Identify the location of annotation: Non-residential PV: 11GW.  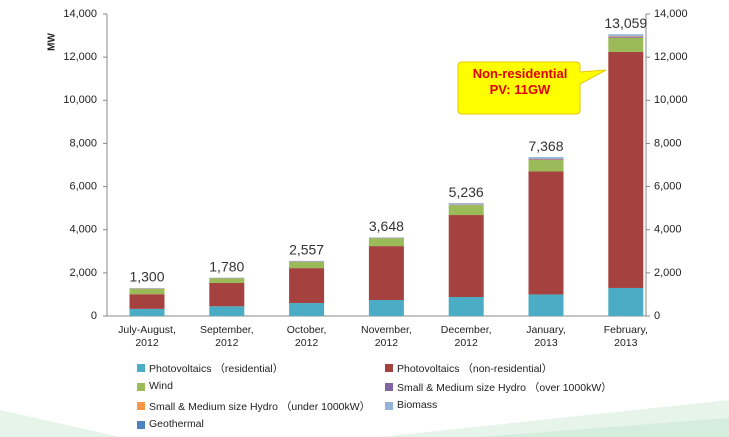
(520, 81).